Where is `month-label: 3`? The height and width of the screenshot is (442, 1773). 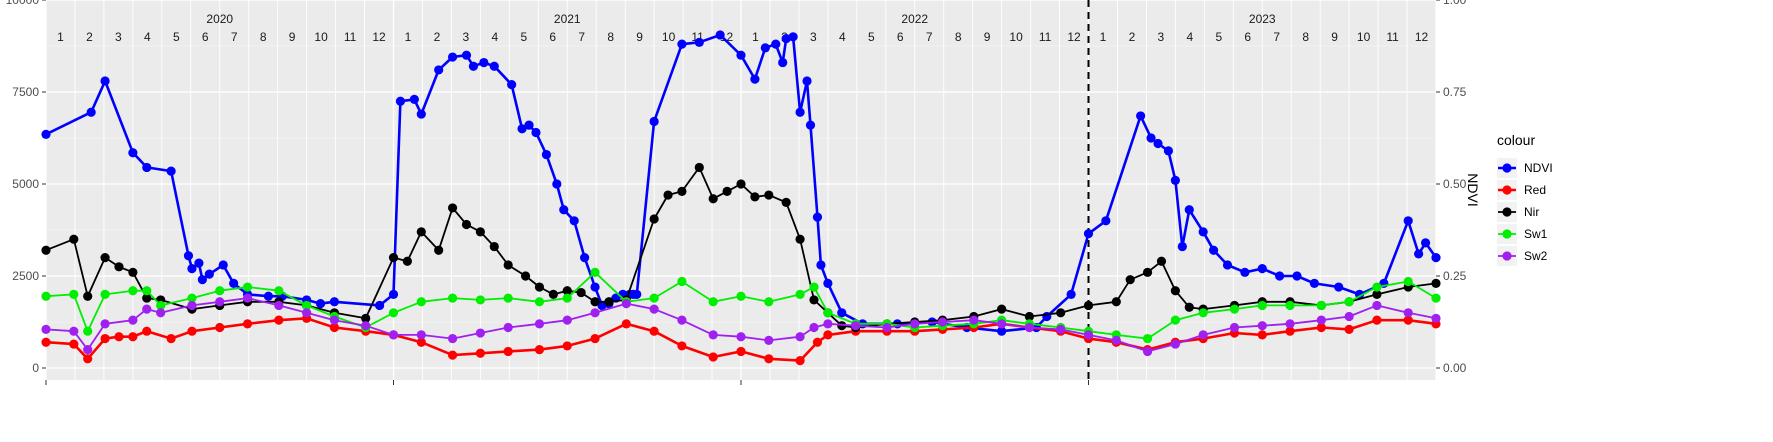 month-label: 3 is located at coordinates (1161, 37).